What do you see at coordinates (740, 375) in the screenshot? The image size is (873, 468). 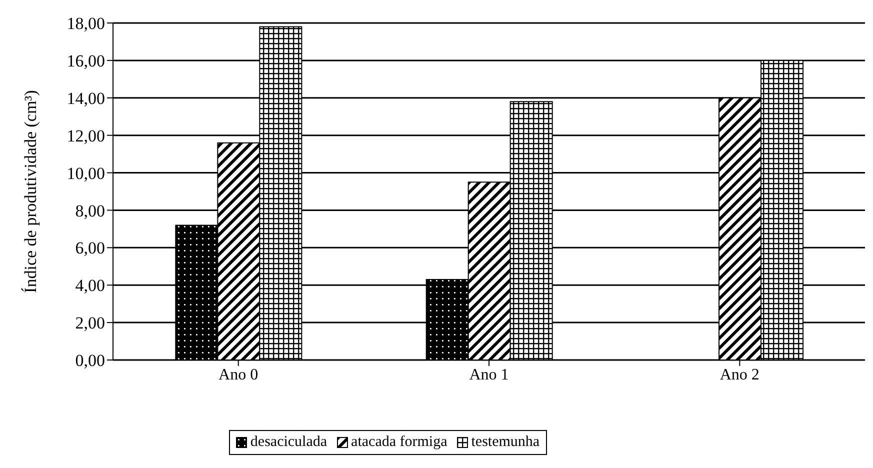 I see `x-tick-label: Ano 2` at bounding box center [740, 375].